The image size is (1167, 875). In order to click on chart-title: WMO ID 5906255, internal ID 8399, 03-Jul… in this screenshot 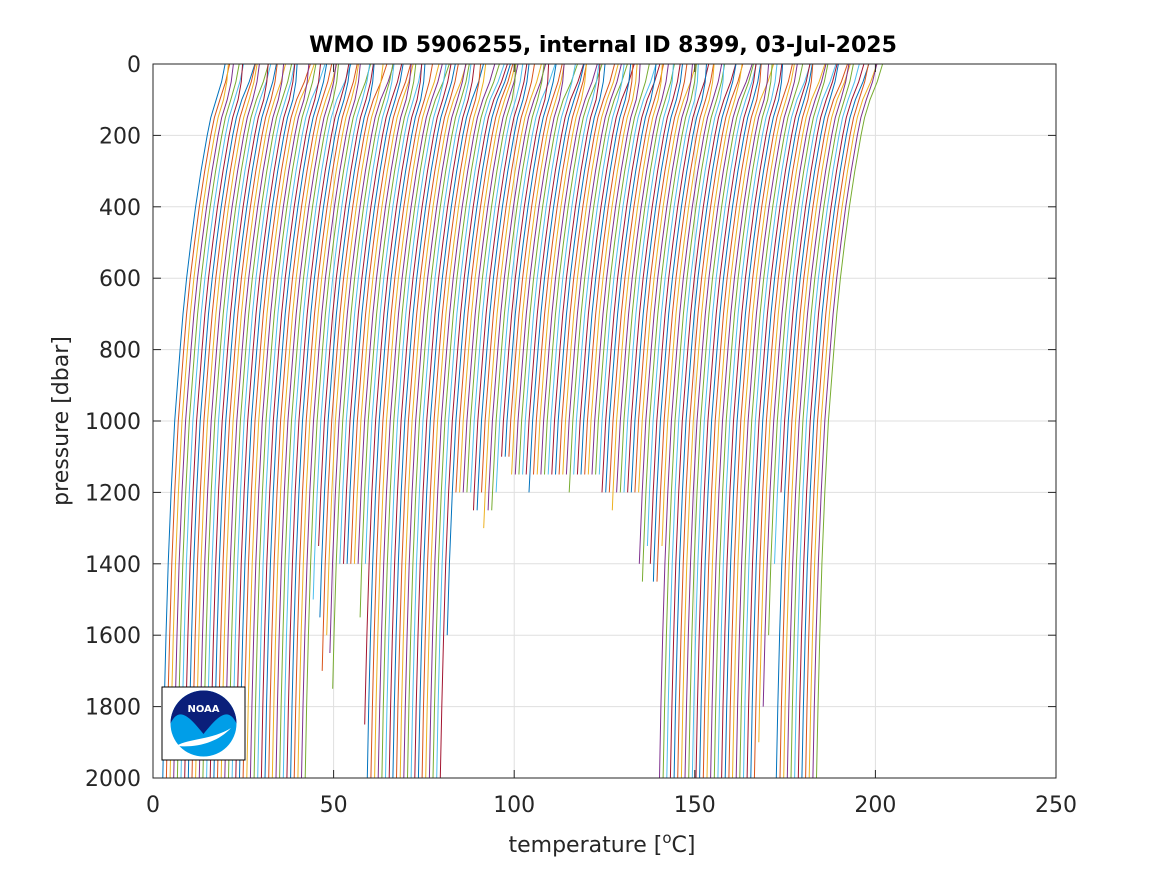, I will do `click(603, 45)`.